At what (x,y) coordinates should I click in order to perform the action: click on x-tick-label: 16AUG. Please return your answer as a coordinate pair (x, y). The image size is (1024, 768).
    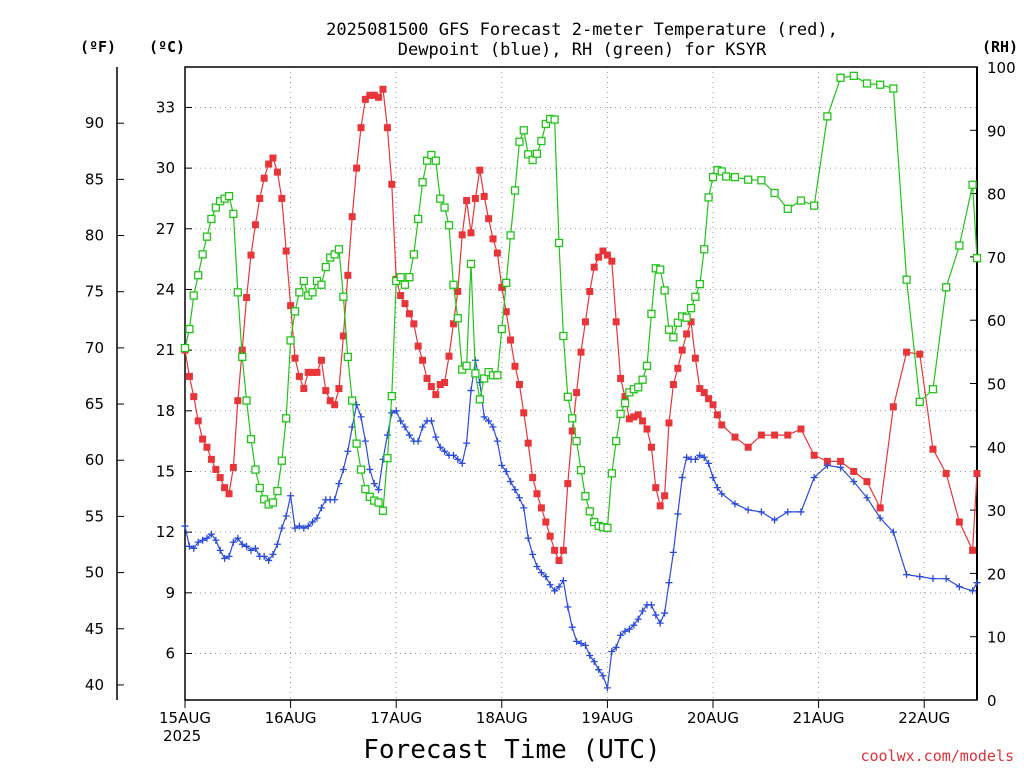
    Looking at the image, I should click on (291, 718).